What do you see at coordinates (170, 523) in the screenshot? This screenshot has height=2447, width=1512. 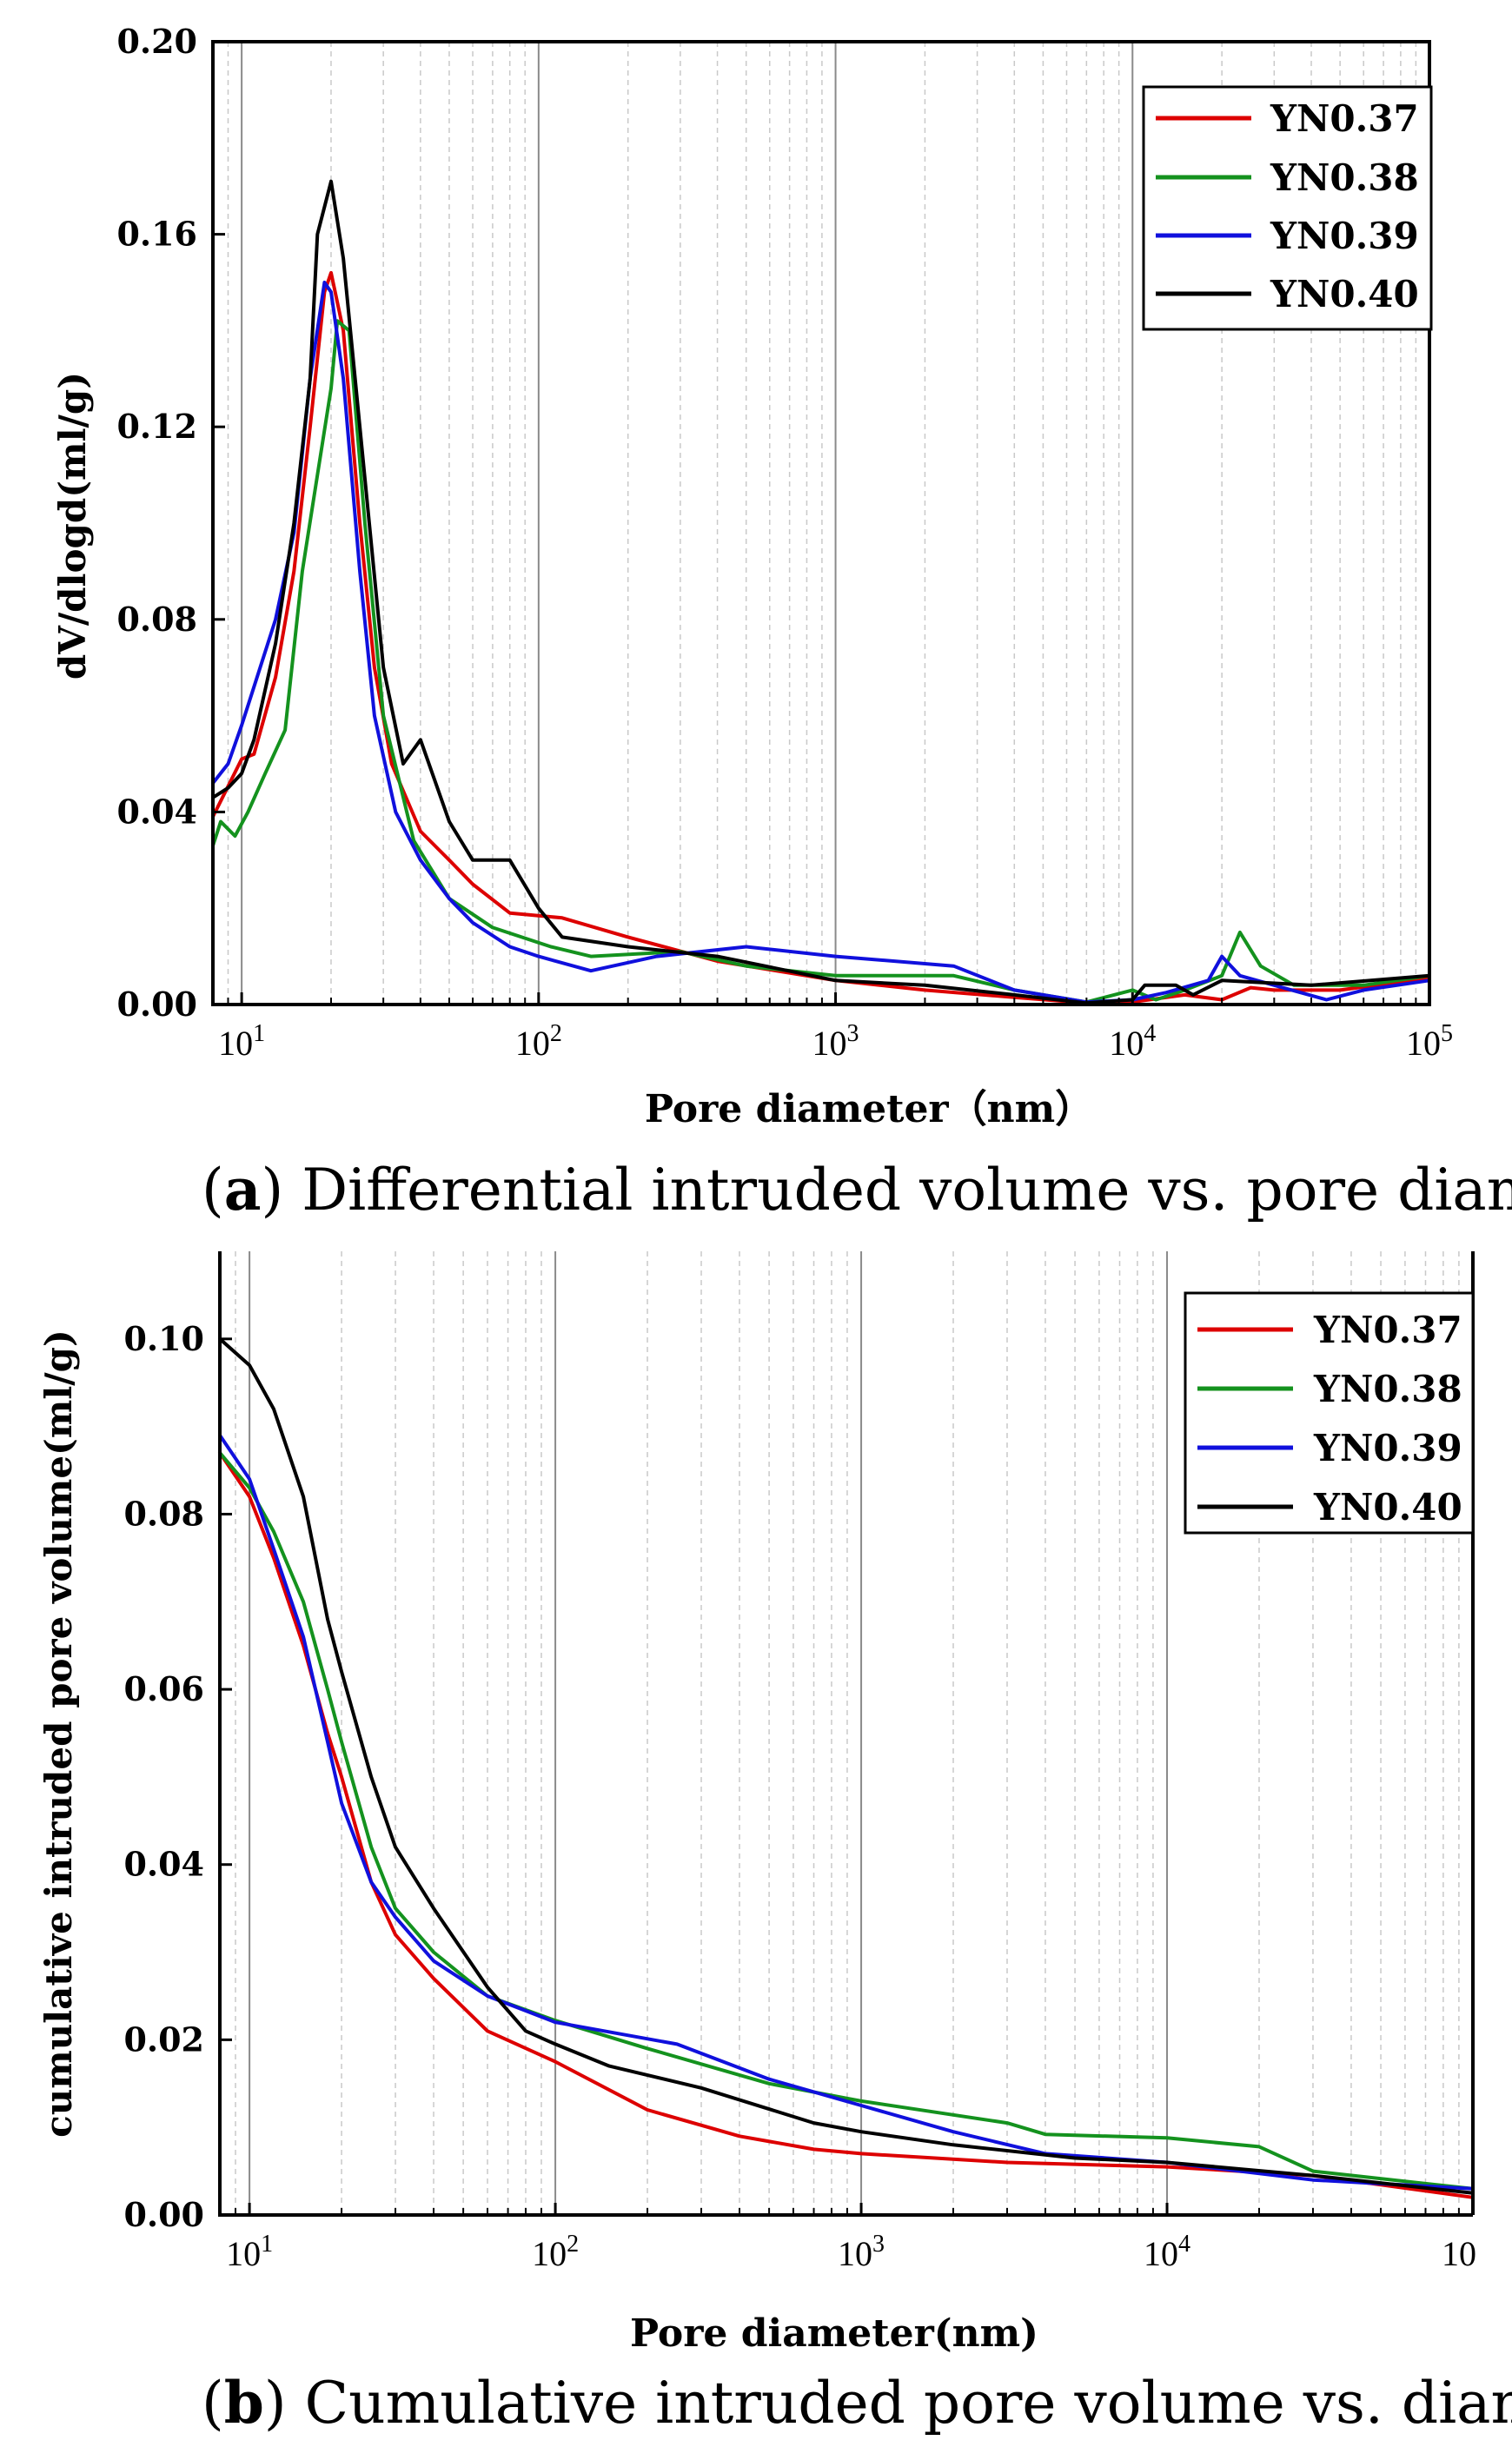 I see `chart-a-y-ticks: 0.00 0.04 0.08 0.12 0.16 0.20` at bounding box center [170, 523].